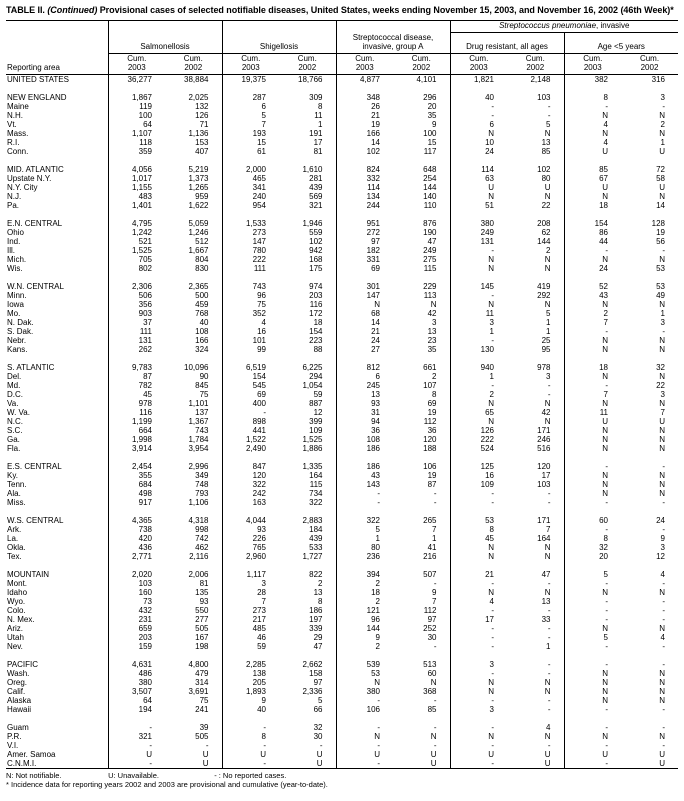 Image resolution: width=684 pixels, height=801 pixels. What do you see at coordinates (194, 313) in the screenshot?
I see `value-cell: 768` at bounding box center [194, 313].